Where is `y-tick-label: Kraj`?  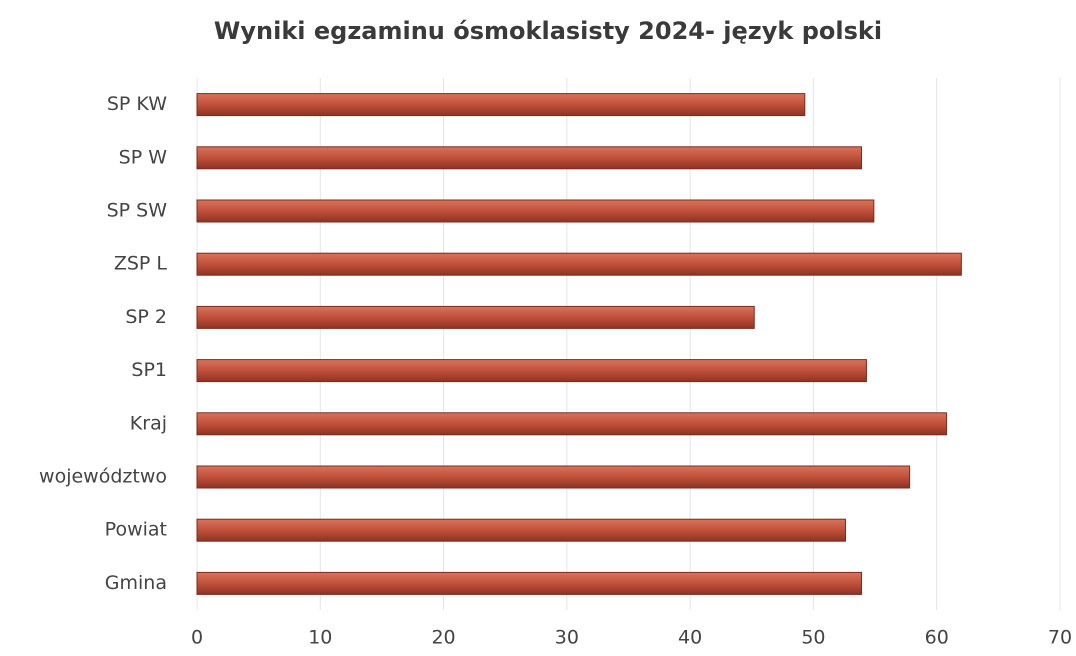 y-tick-label: Kraj is located at coordinates (148, 423).